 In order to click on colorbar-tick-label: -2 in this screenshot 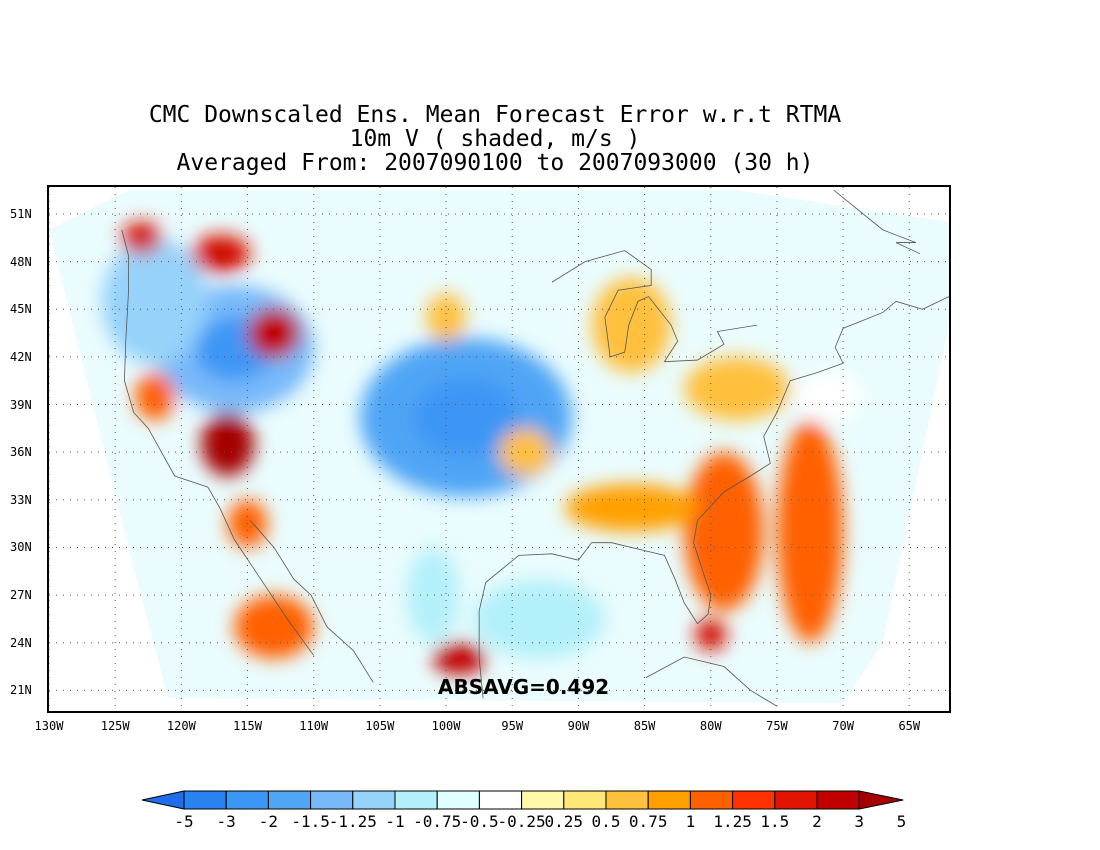, I will do `click(268, 821)`.